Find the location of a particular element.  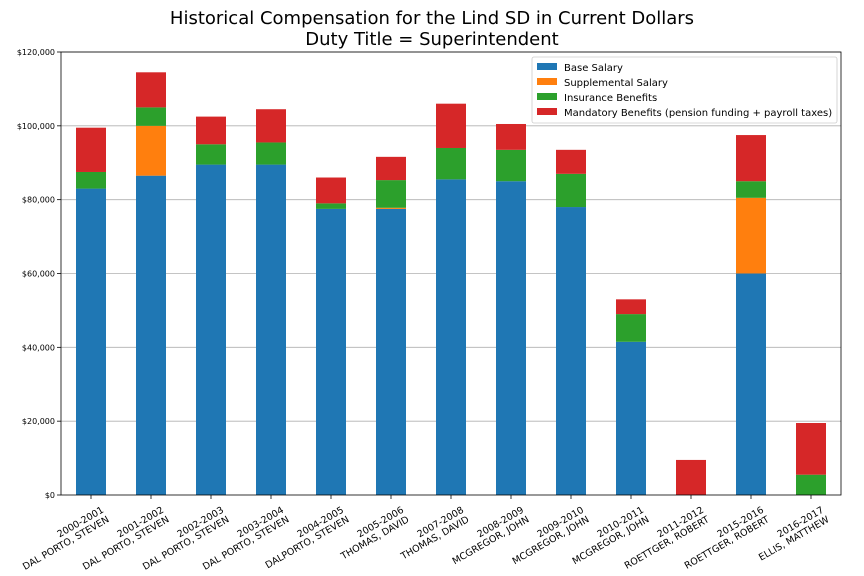

y-tick-label: $40,000 is located at coordinates (38, 347).